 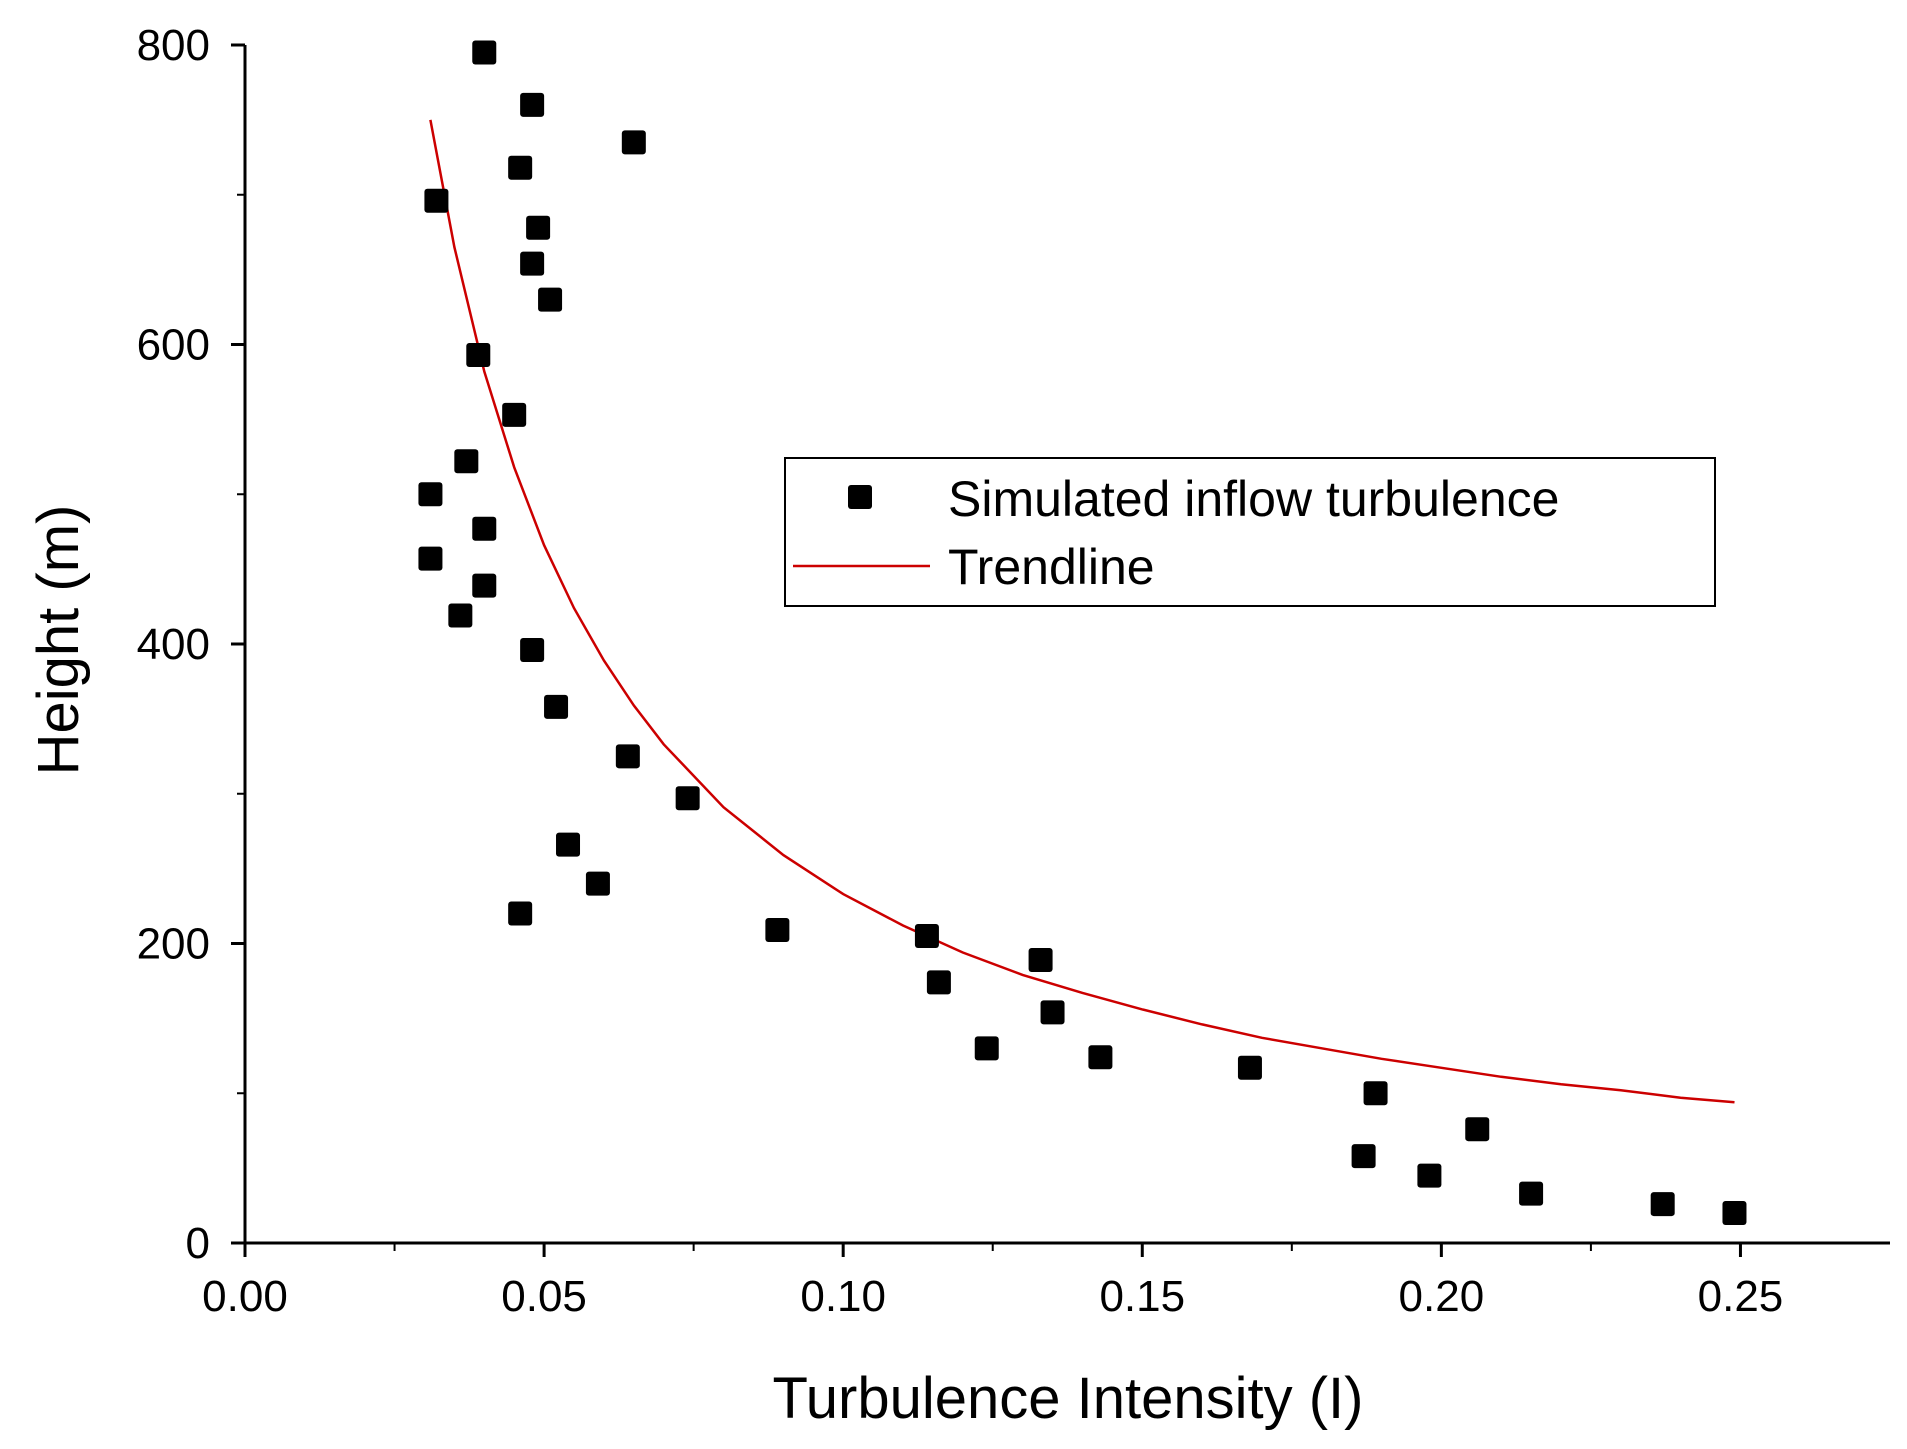 I want to click on legend-label-scatter: Simulated inflow turbulence, so click(x=1253, y=499).